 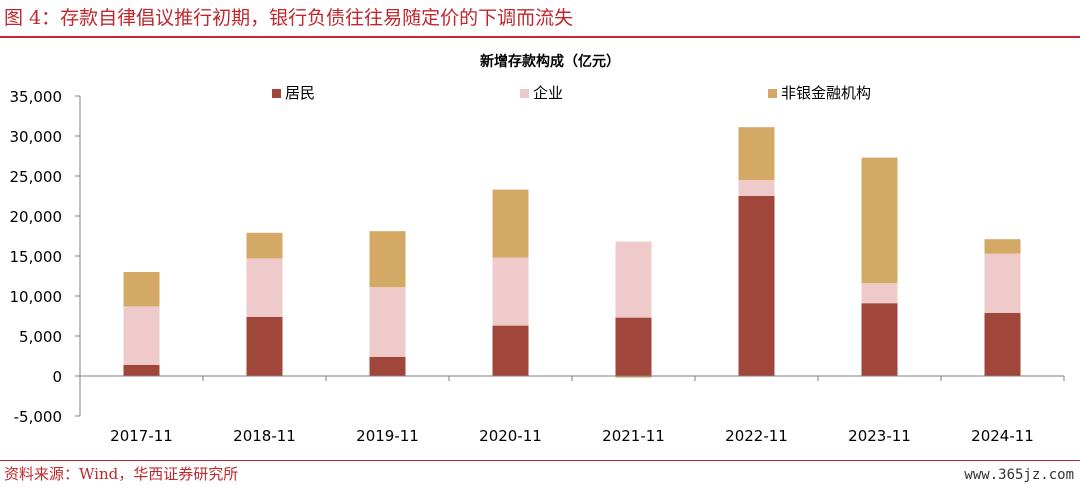 What do you see at coordinates (38, 417) in the screenshot?
I see `y-tick-label: -5,000` at bounding box center [38, 417].